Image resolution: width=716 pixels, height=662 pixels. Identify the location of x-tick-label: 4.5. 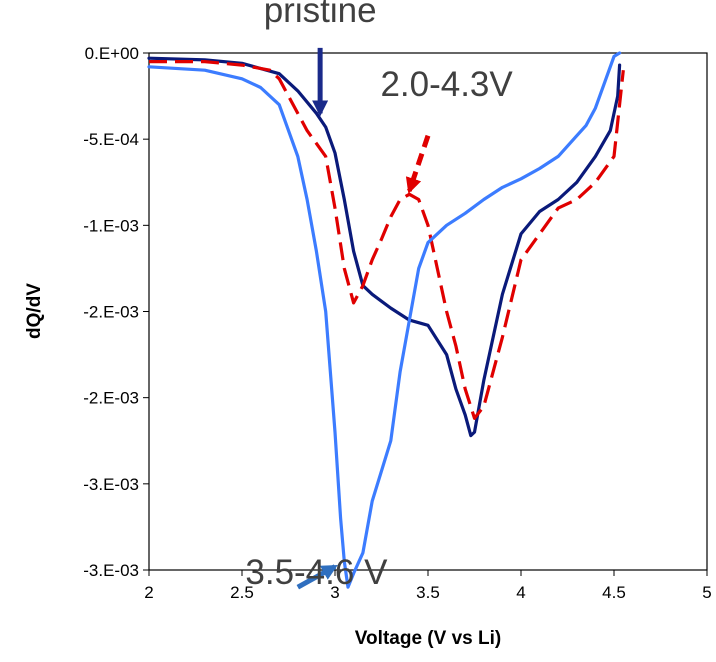
(614, 592).